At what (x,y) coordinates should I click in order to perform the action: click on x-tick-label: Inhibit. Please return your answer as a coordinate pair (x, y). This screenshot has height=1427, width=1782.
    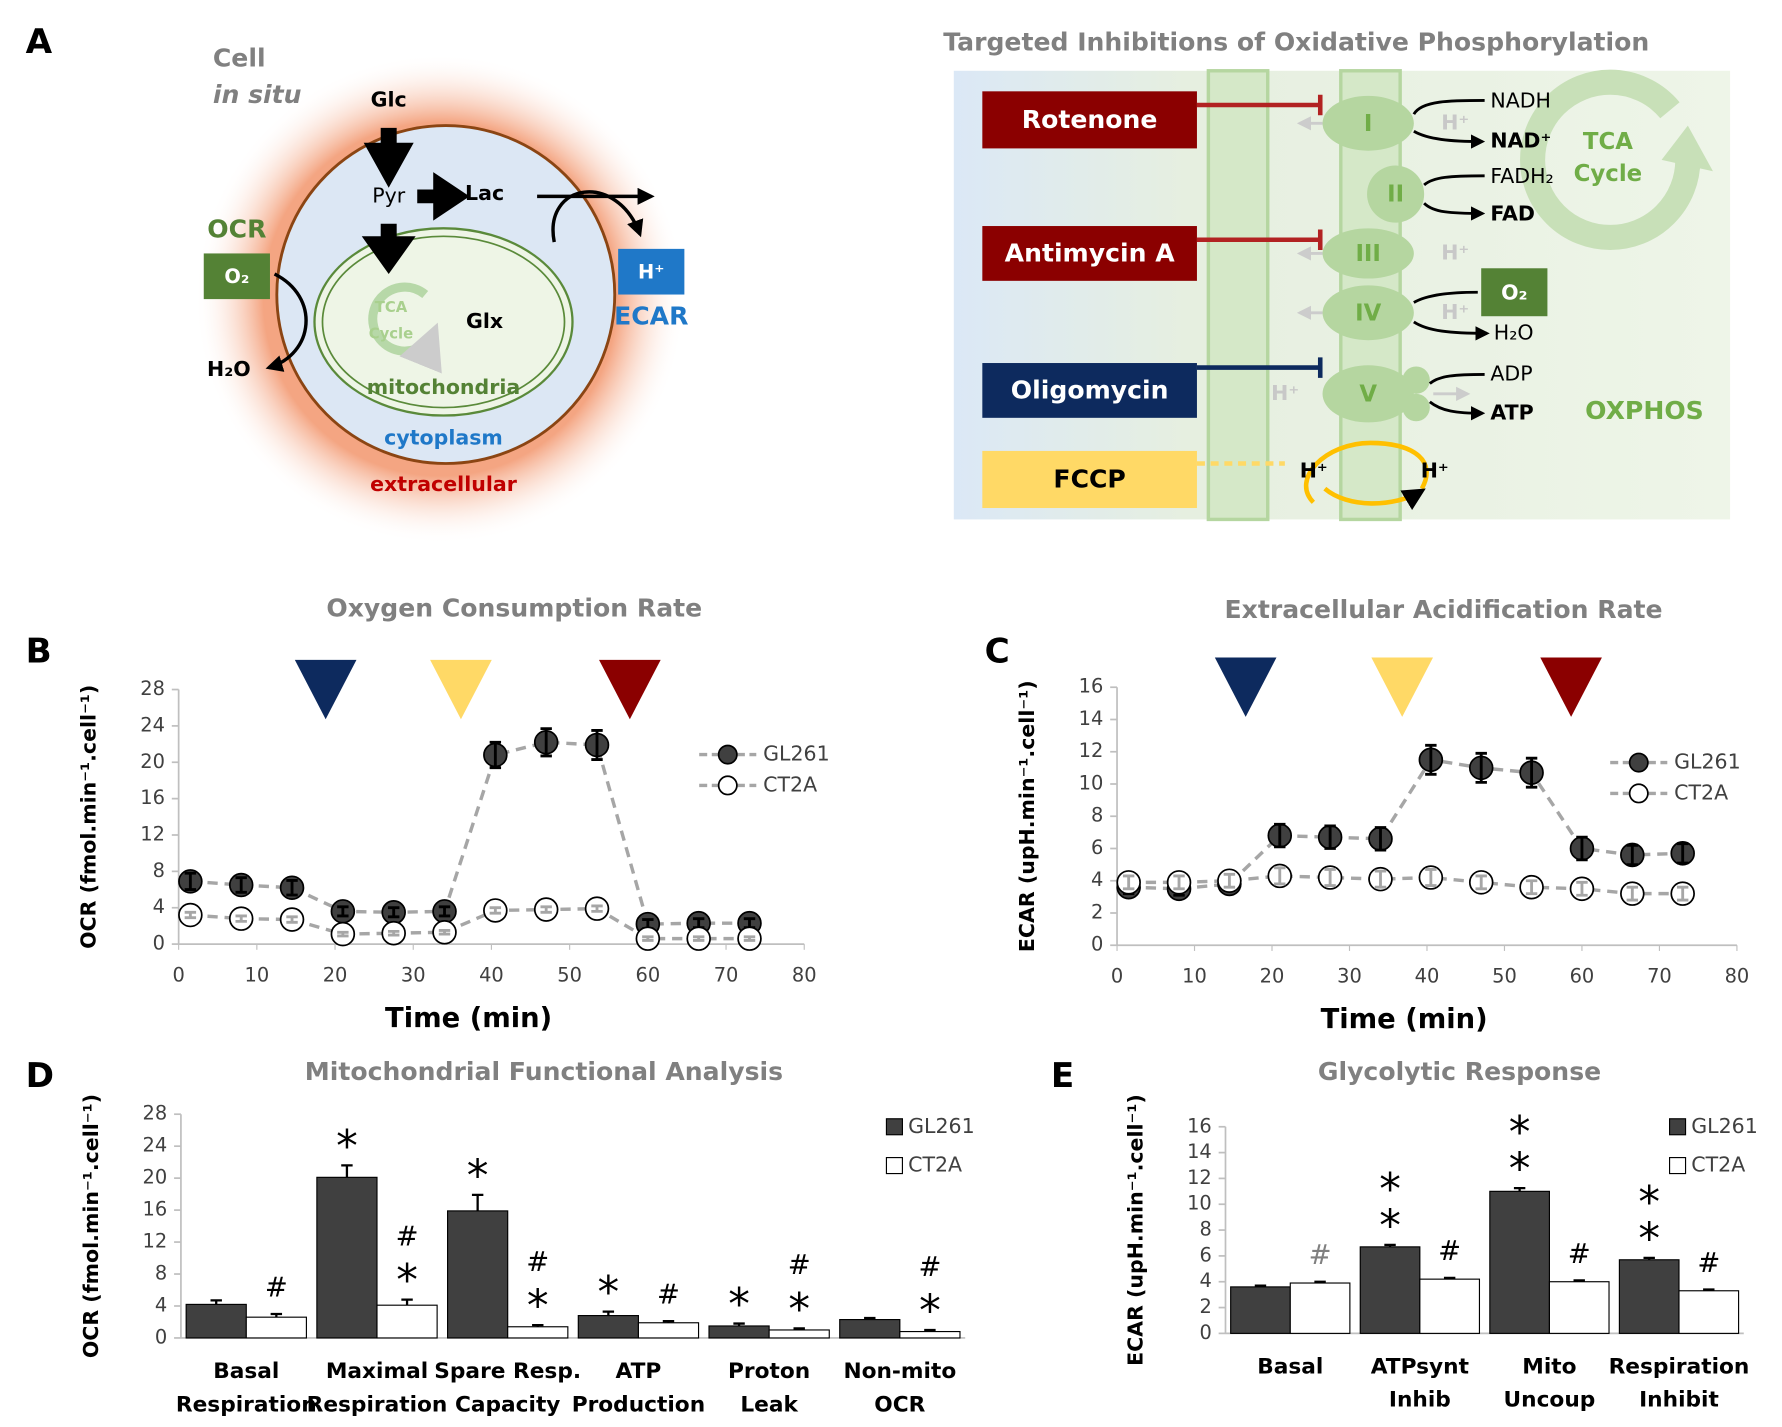
    Looking at the image, I should click on (1679, 1400).